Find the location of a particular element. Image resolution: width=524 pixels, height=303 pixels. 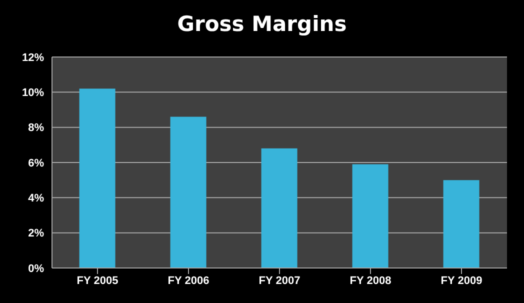

chart-title: Gross Margins is located at coordinates (262, 24).